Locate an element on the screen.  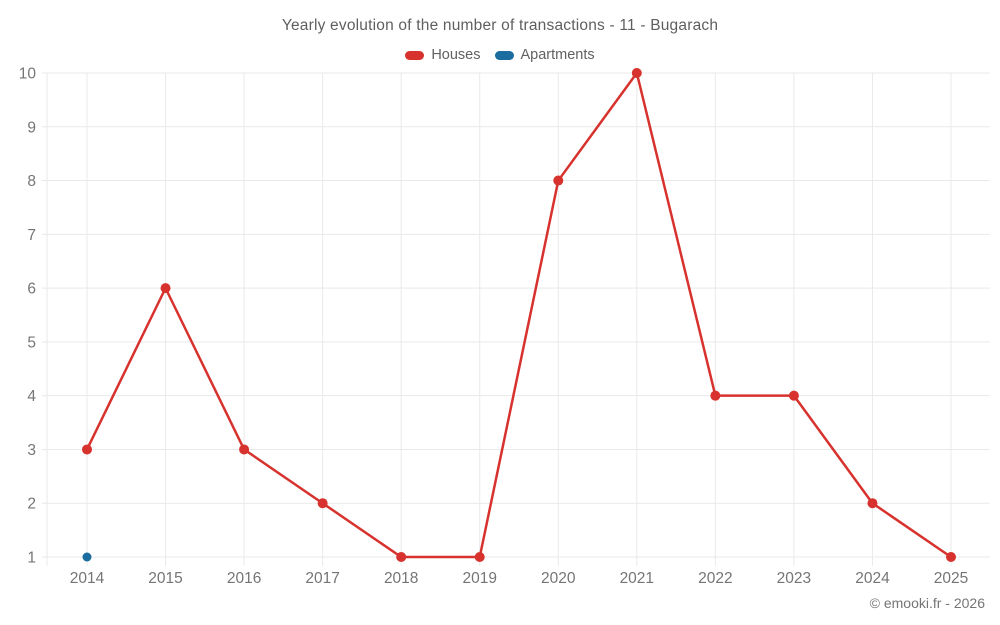
svg-text: 2017 is located at coordinates (322, 578).